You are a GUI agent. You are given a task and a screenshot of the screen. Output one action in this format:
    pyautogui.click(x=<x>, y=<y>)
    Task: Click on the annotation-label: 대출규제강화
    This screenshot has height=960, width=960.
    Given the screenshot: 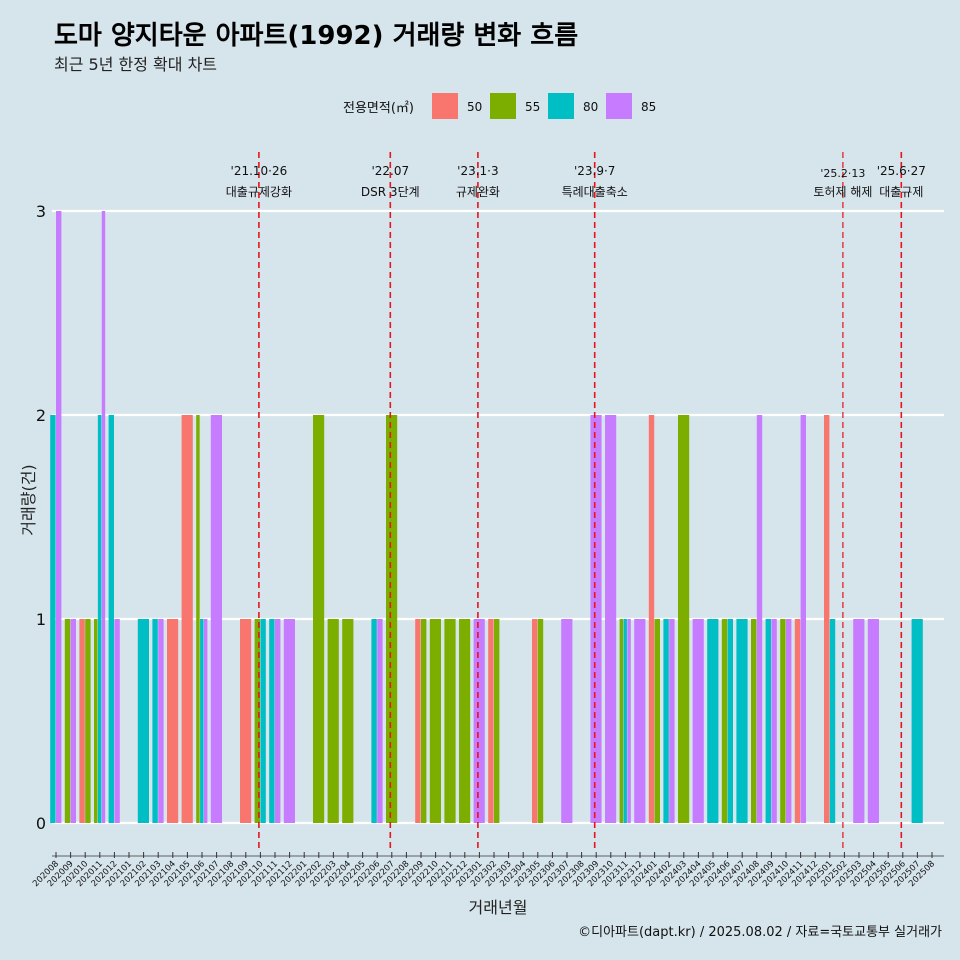 What is the action you would take?
    pyautogui.click(x=259, y=192)
    